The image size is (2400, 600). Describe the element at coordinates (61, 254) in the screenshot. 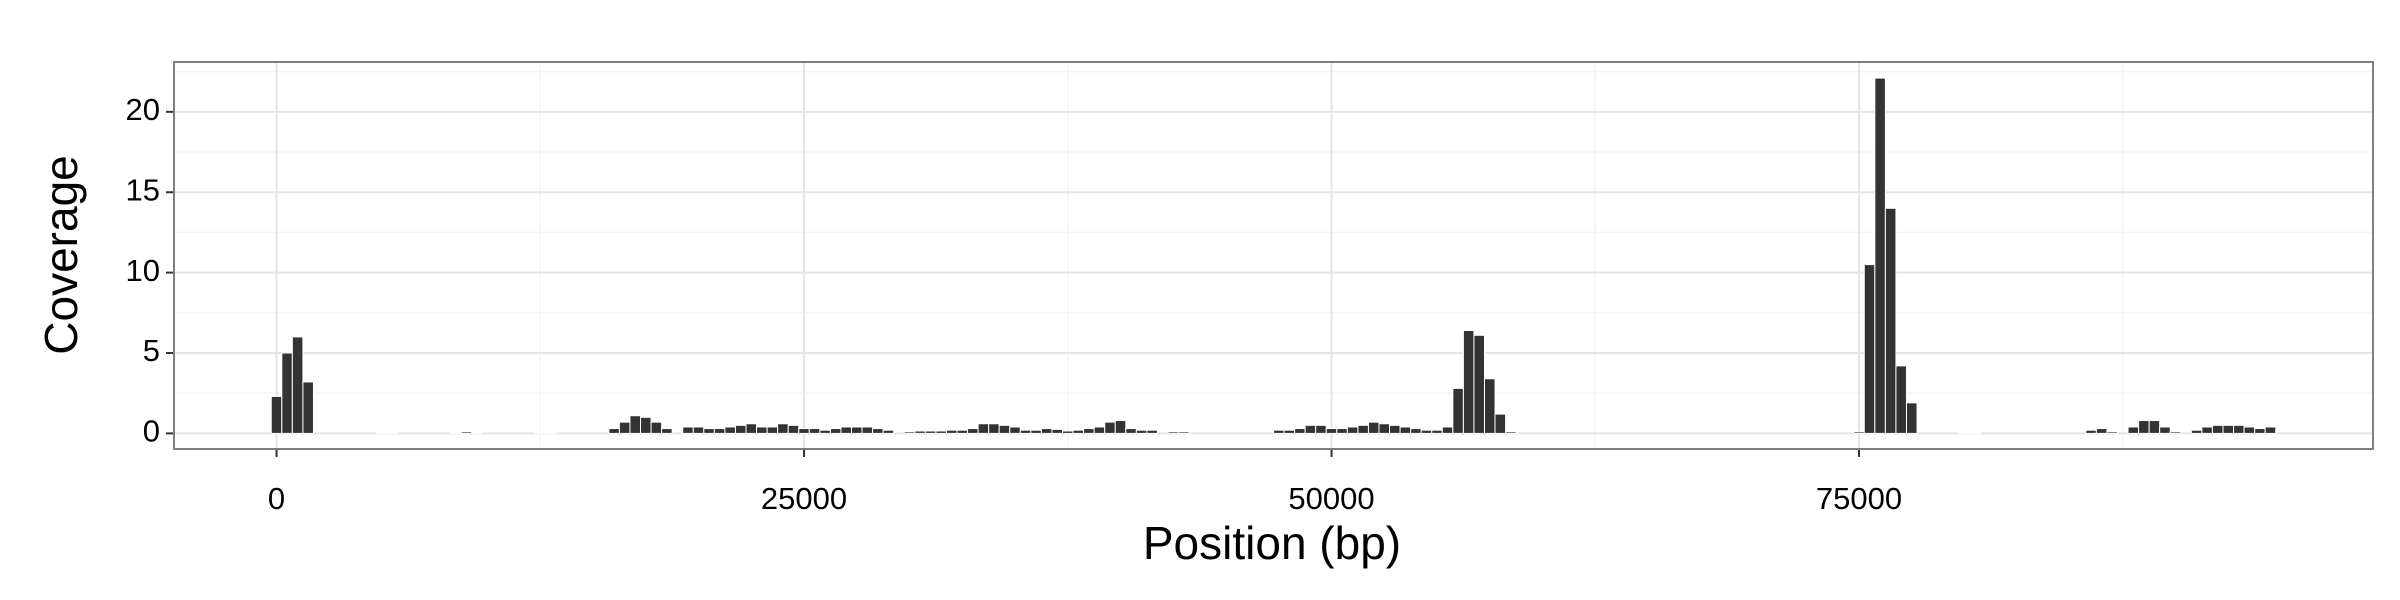

I see `y-axis-title: Coverage` at that location.